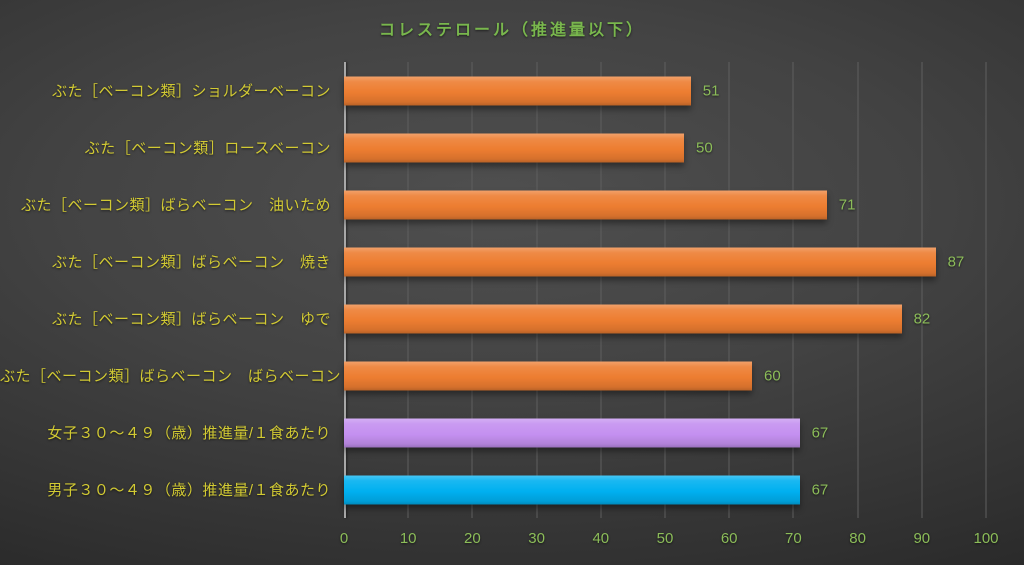 Image resolution: width=1024 pixels, height=565 pixels. What do you see at coordinates (207, 148) in the screenshot?
I see `category-label: ぶた［ベーコン類］ロースベーコン` at bounding box center [207, 148].